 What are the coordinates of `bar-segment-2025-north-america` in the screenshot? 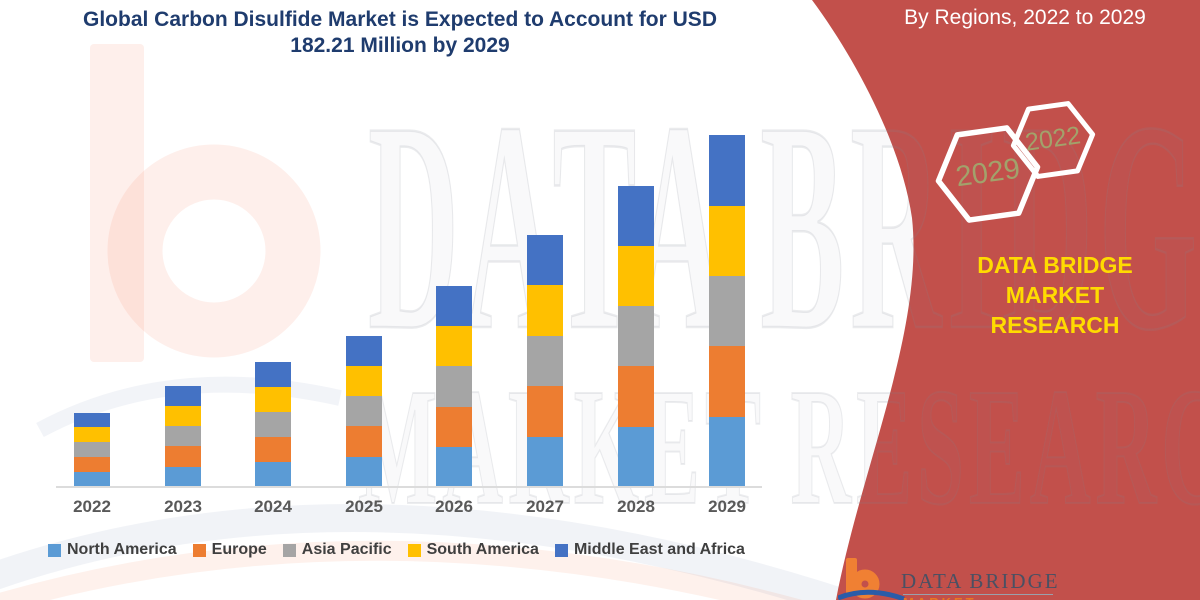 It's located at (364, 471).